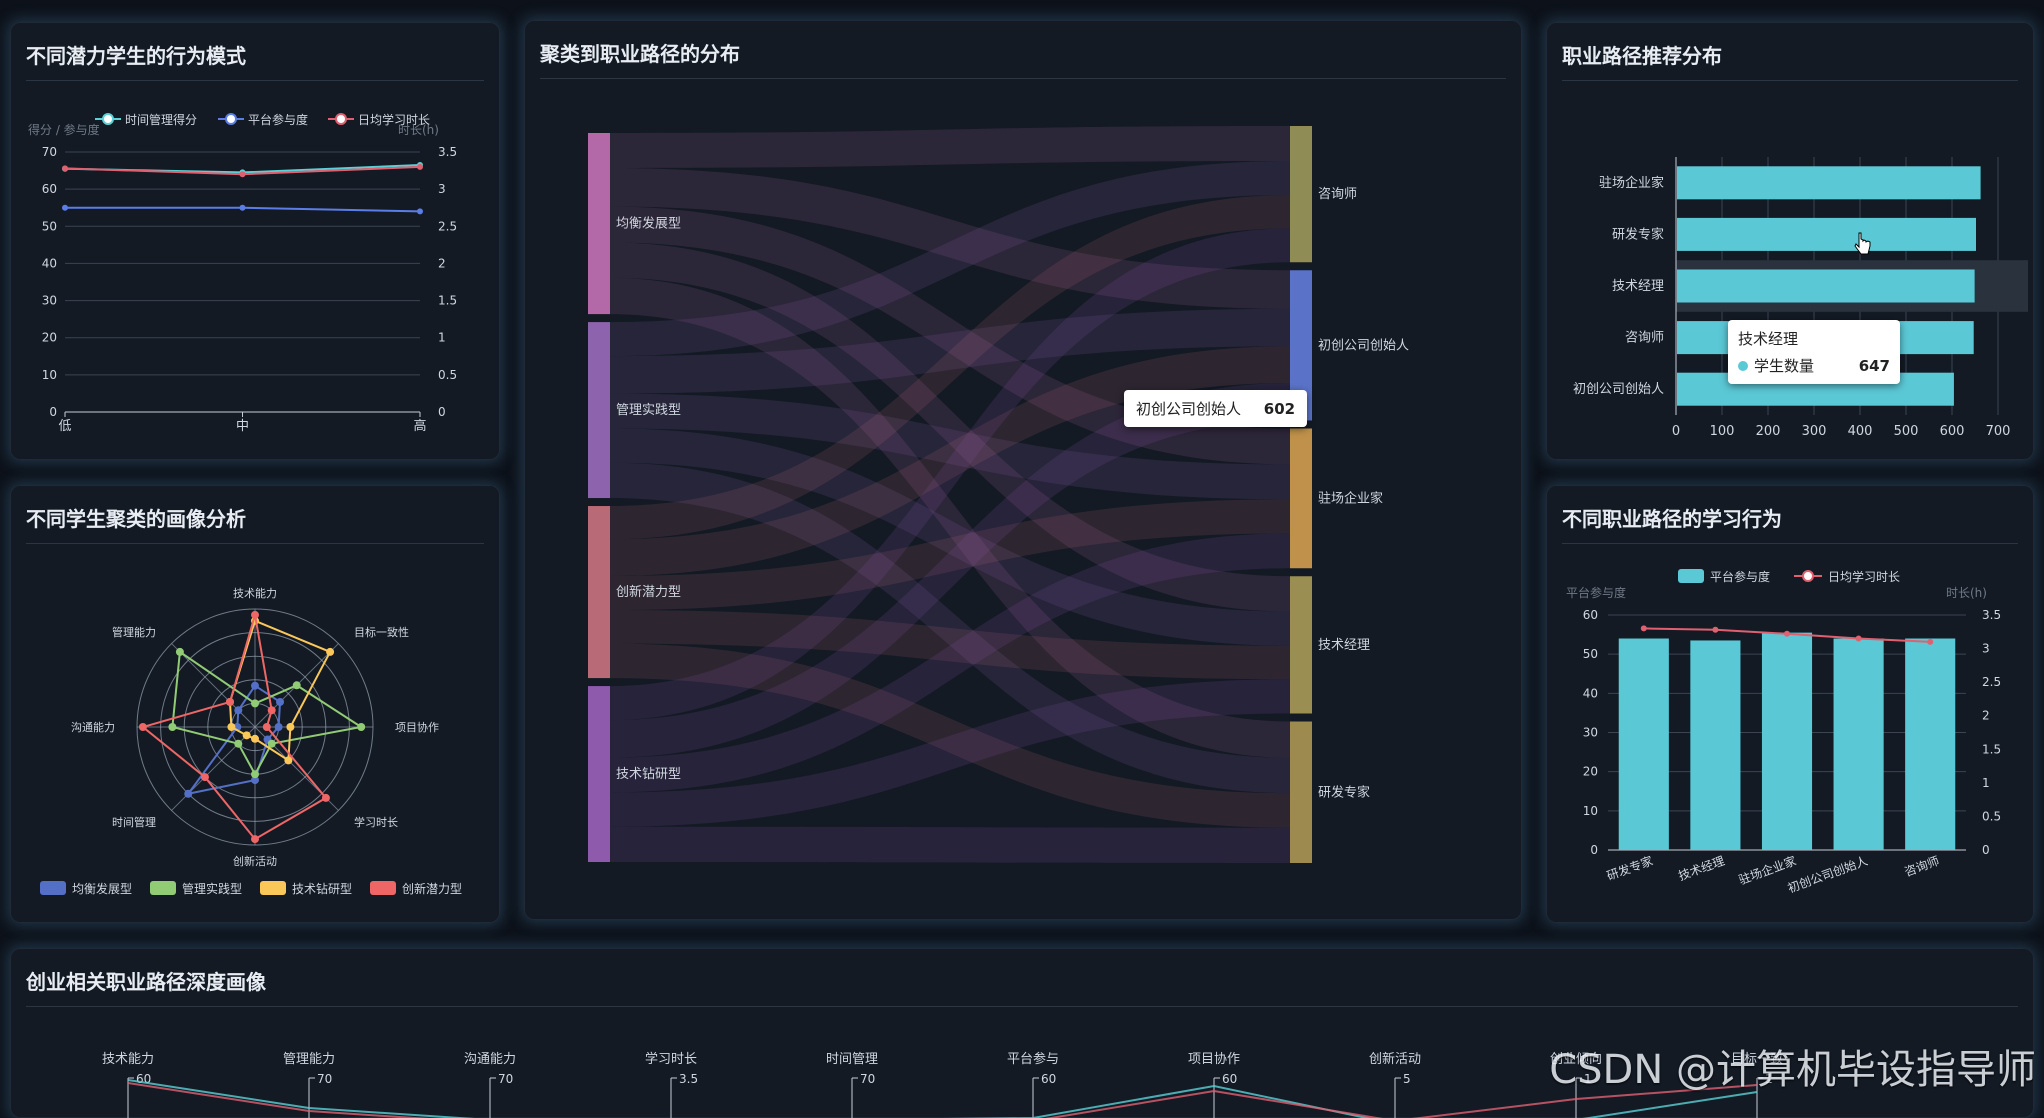 The width and height of the screenshot is (2044, 1118). Describe the element at coordinates (1702, 869) in the screenshot. I see `x-tick-label: 技术经理` at that location.